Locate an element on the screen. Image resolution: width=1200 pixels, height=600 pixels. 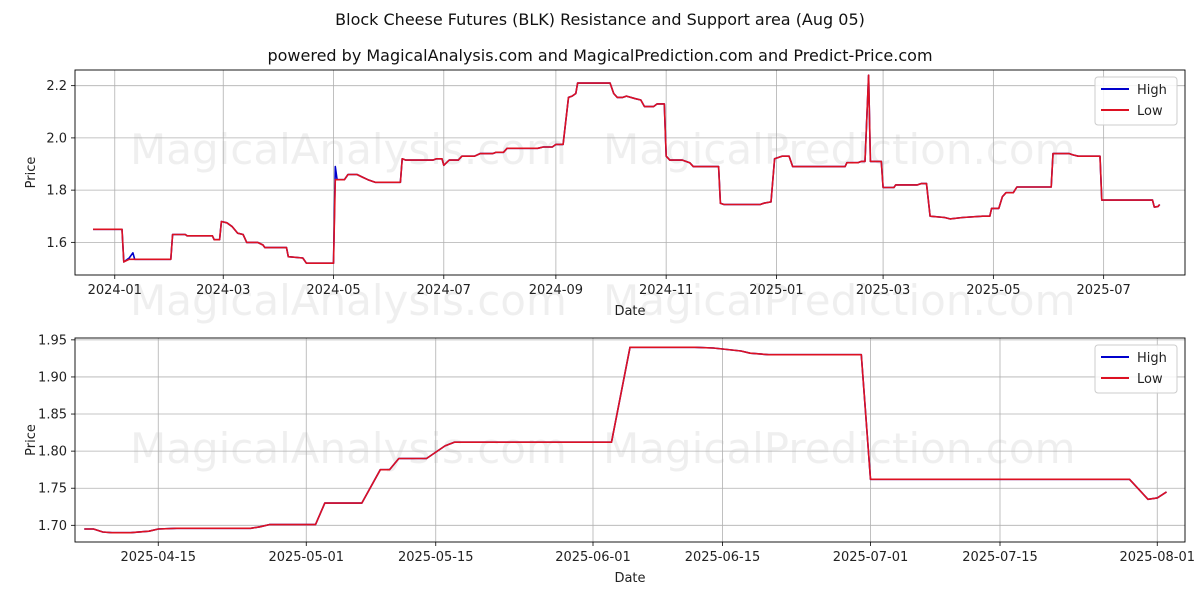
x-tick-label: 2025-03 is located at coordinates (883, 290).